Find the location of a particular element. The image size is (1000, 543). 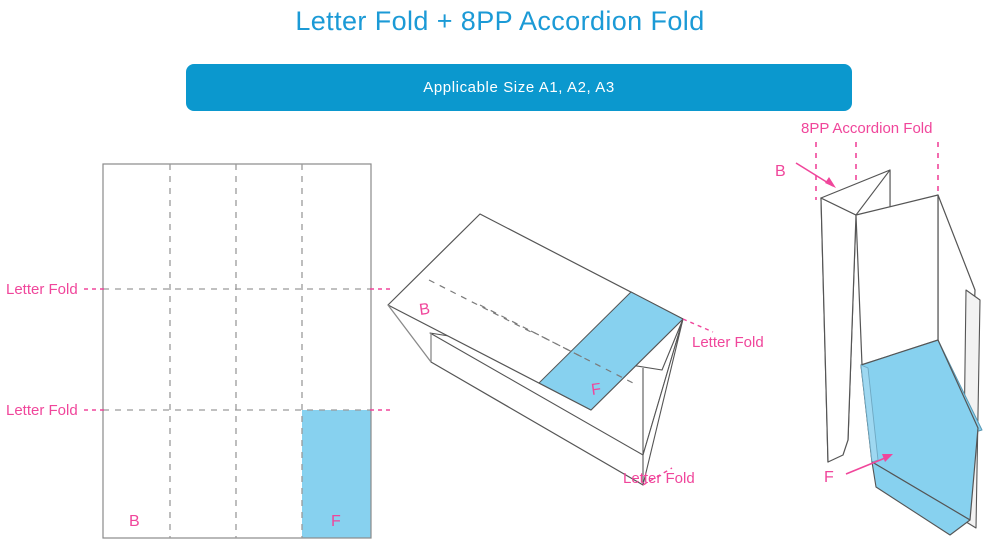

flat-front-panel-label: F is located at coordinates (336, 521).